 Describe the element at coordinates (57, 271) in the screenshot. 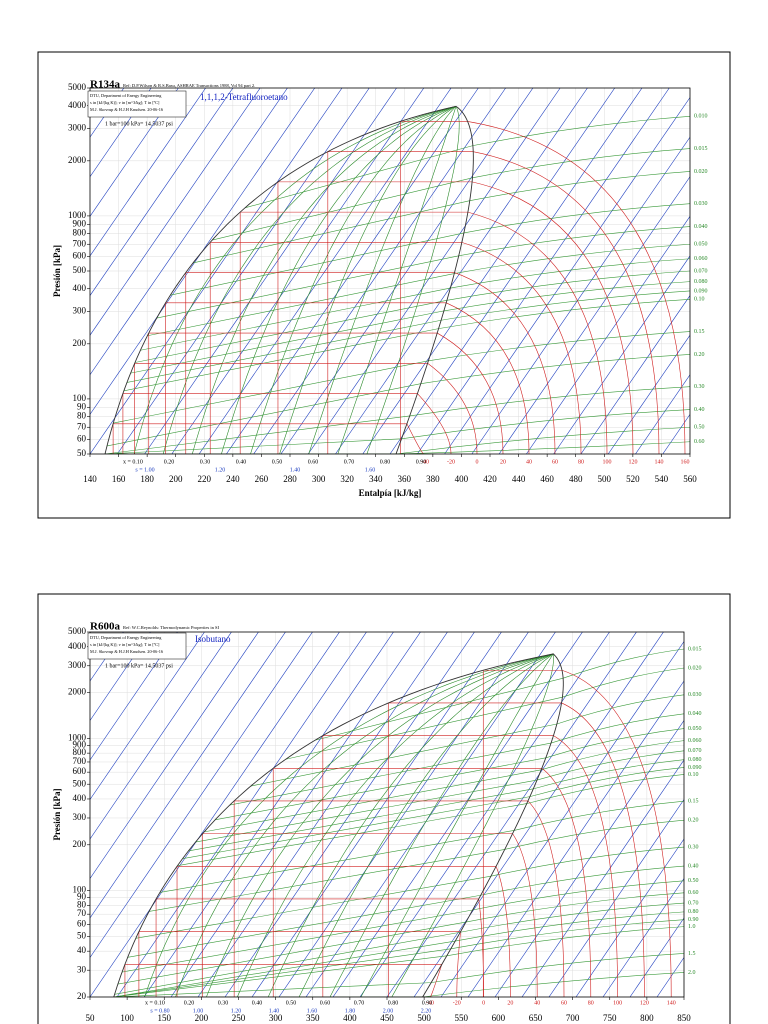

I see `y-axis-label: Presión [kPa]` at that location.